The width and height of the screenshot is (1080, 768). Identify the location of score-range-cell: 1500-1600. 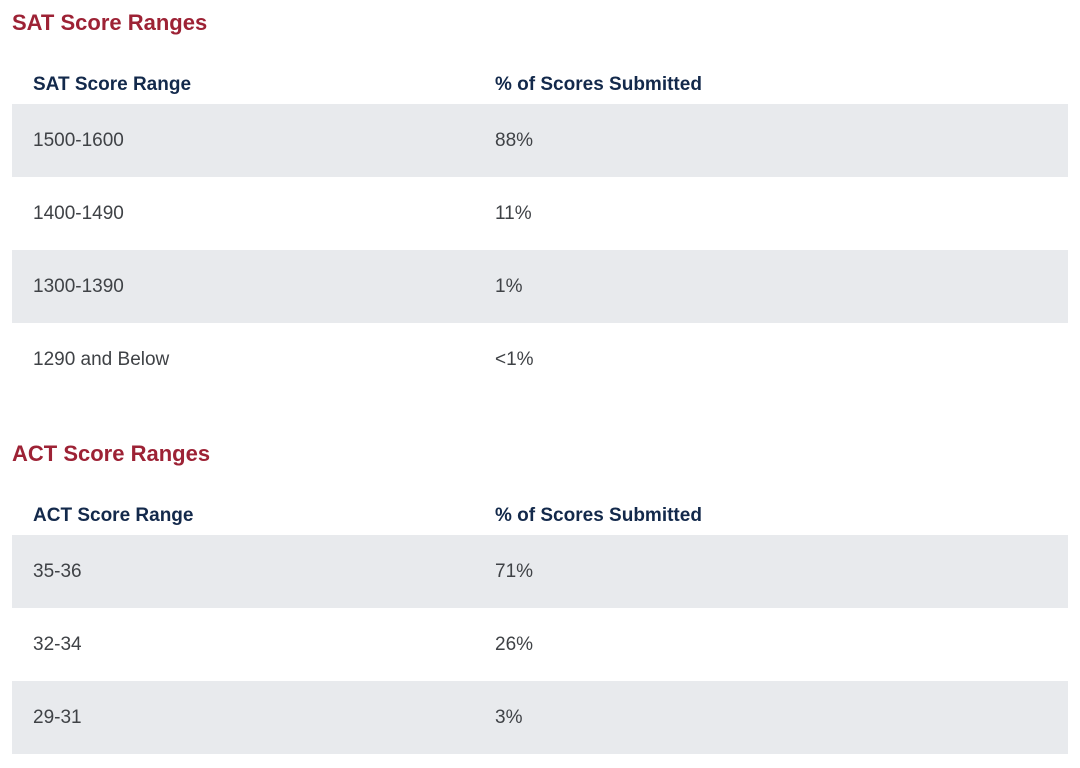
(78, 140).